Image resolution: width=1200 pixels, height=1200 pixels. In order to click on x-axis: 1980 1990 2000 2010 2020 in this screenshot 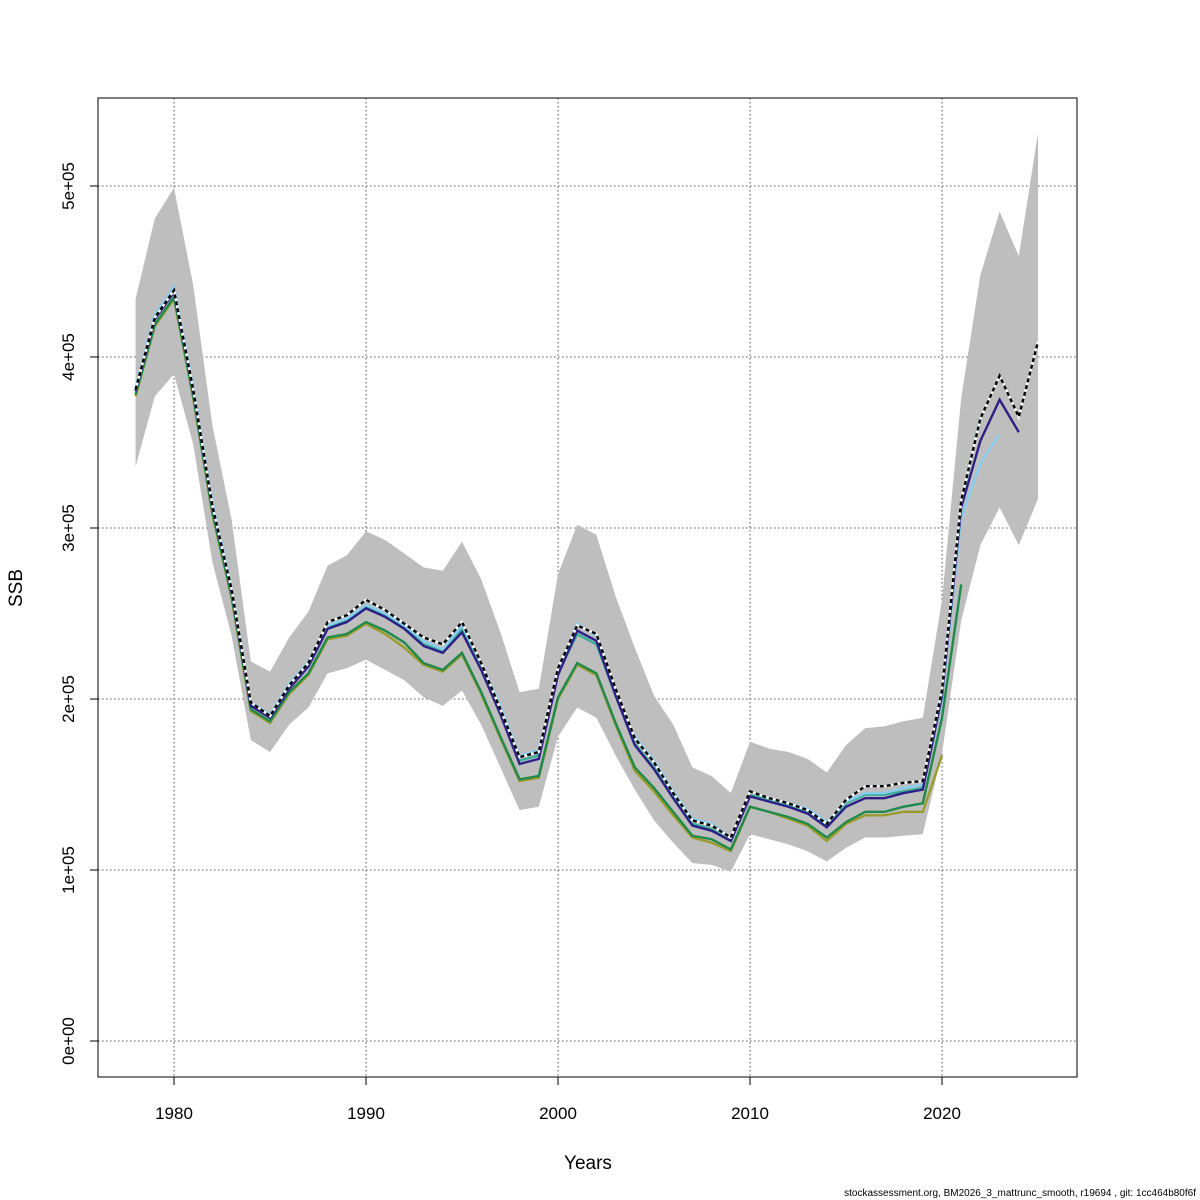, I will do `click(558, 1100)`.